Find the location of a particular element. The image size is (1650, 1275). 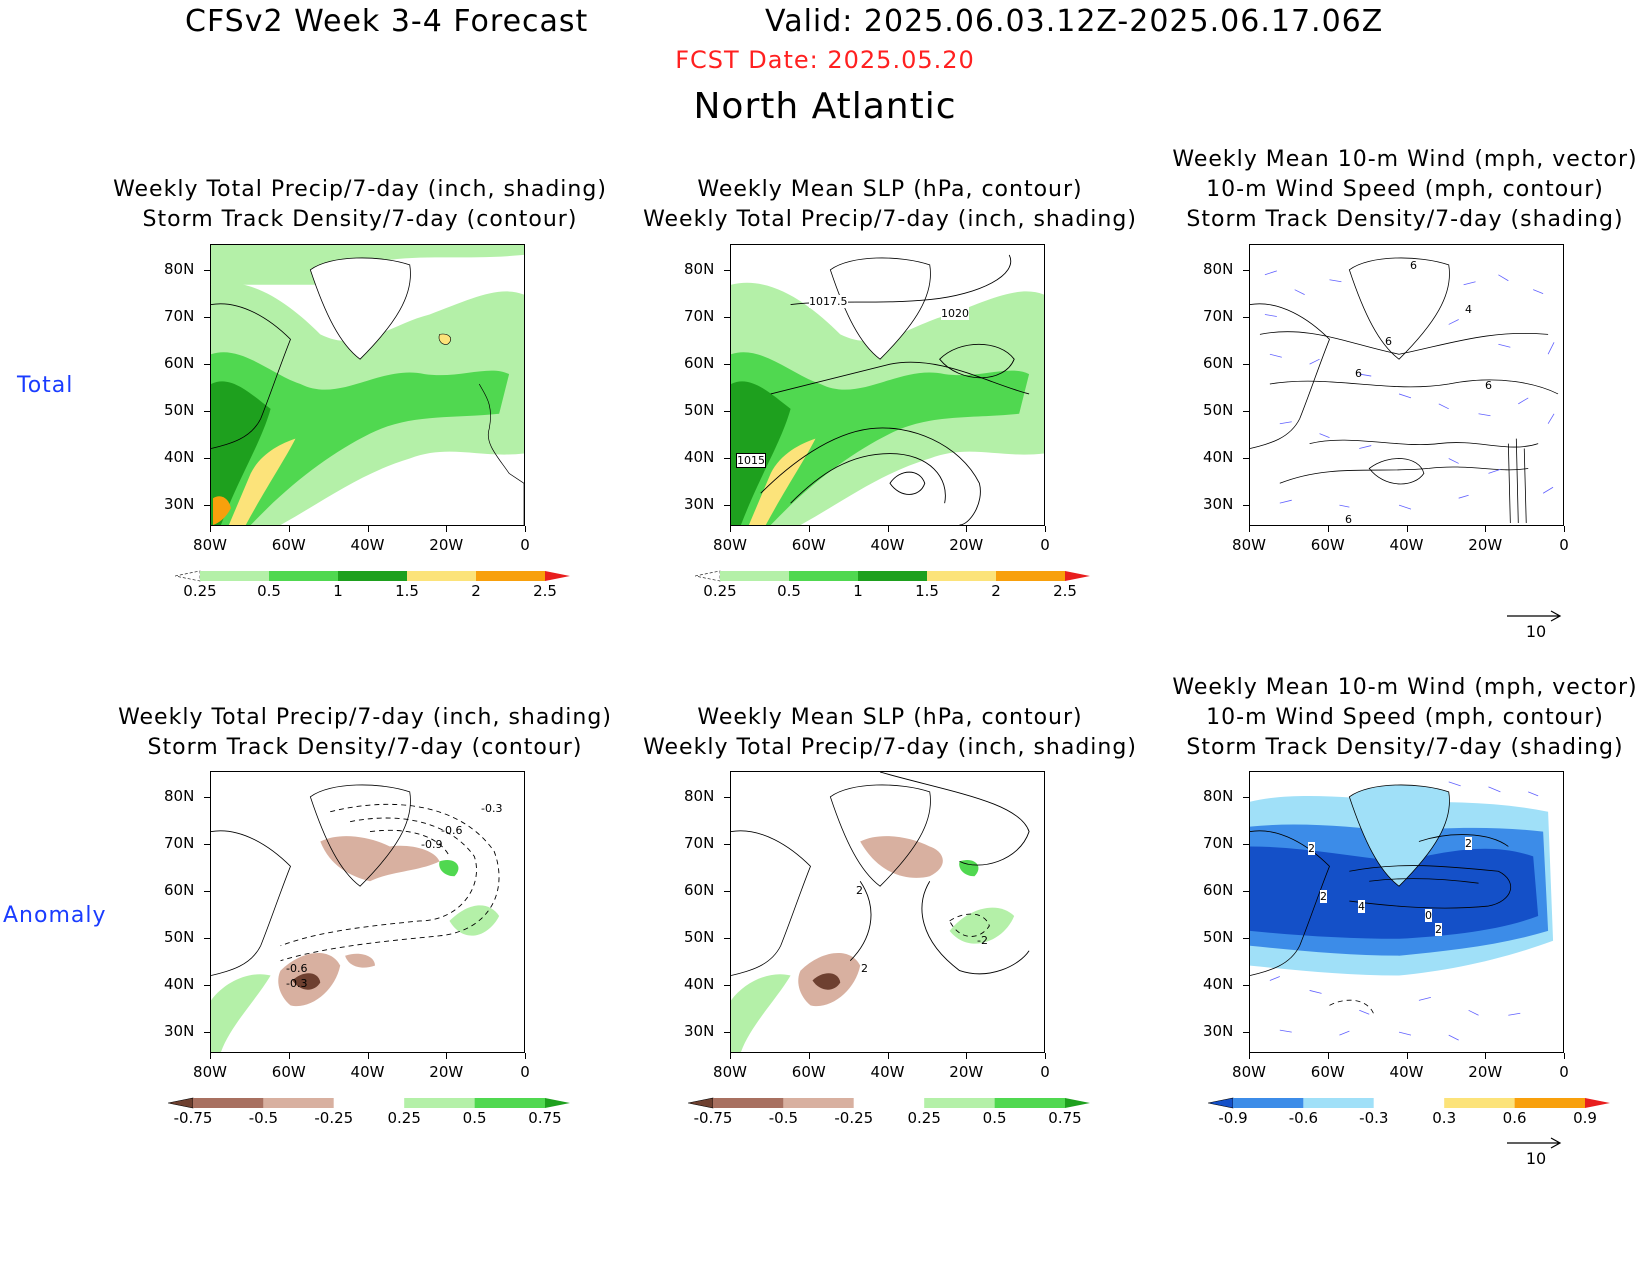

contour-label: 0 is located at coordinates (1428, 915).